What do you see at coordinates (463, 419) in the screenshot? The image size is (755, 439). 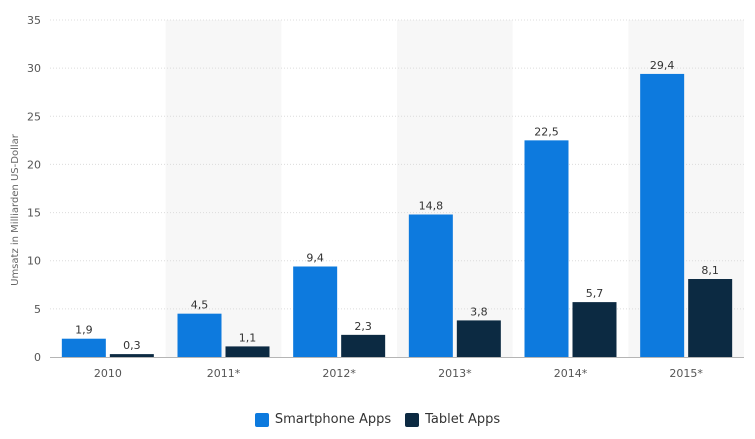 I see `legend-label-tablet-apps: Tablet Apps` at bounding box center [463, 419].